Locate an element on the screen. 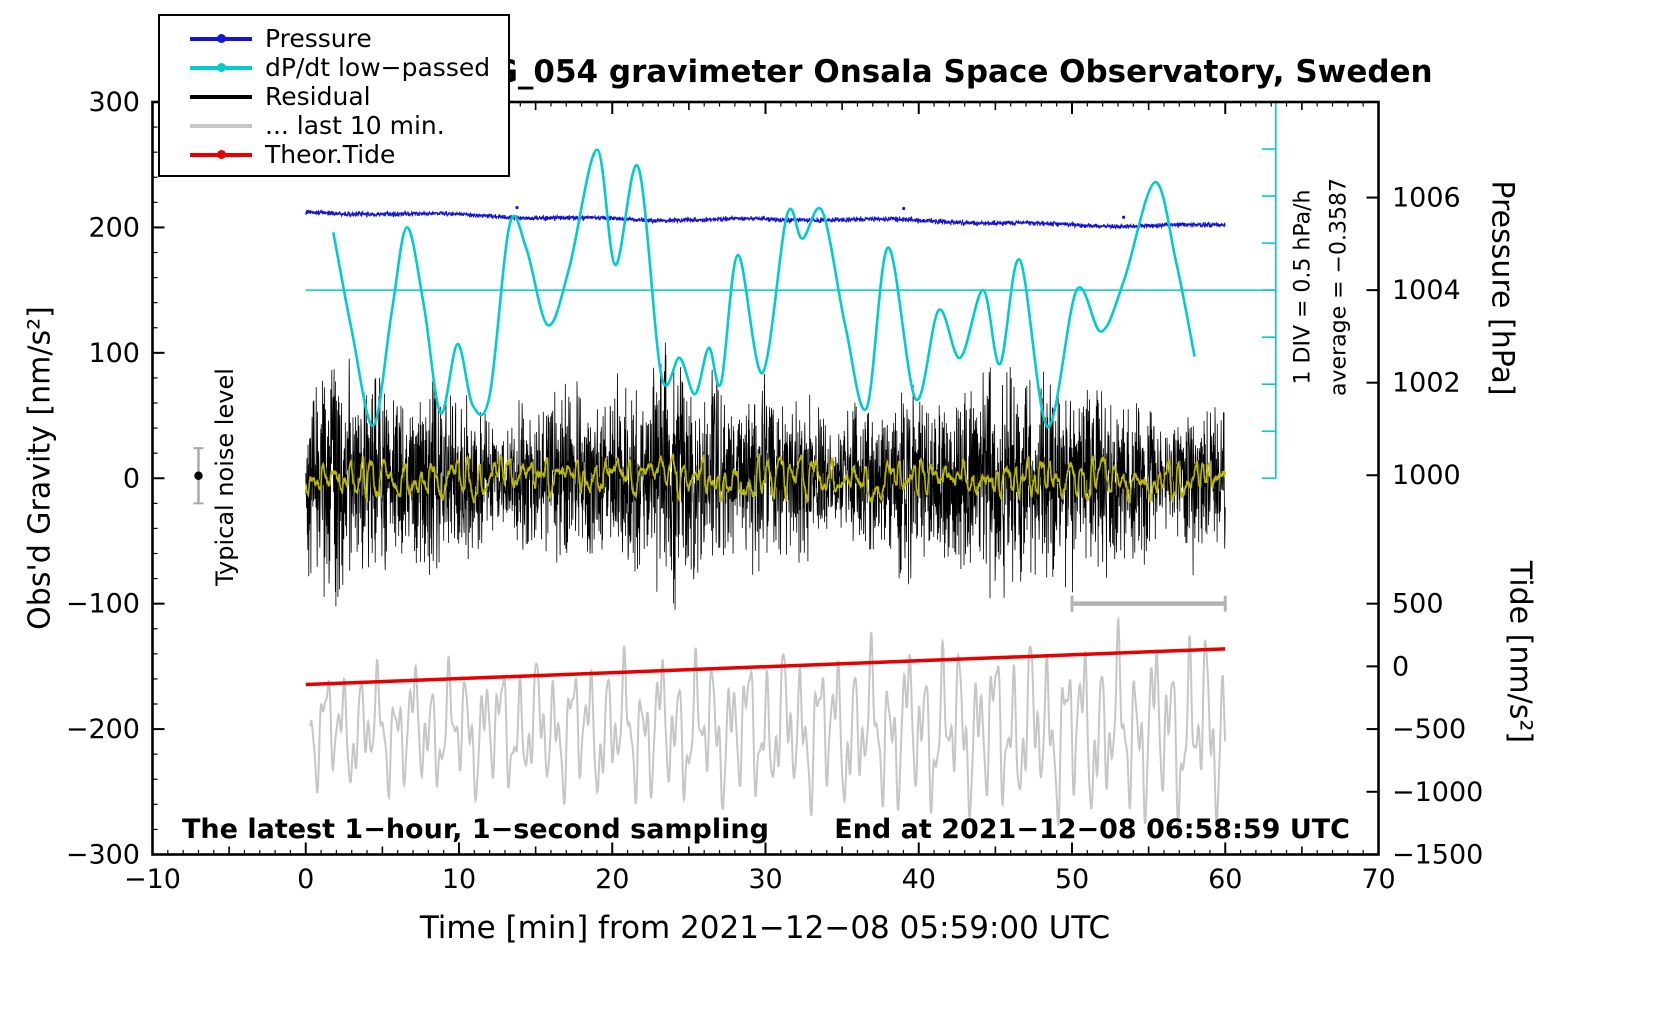 Image resolution: width=1660 pixels, height=1020 pixels. legend-item-dpdt: dP/dt low−passed is located at coordinates (334, 67).